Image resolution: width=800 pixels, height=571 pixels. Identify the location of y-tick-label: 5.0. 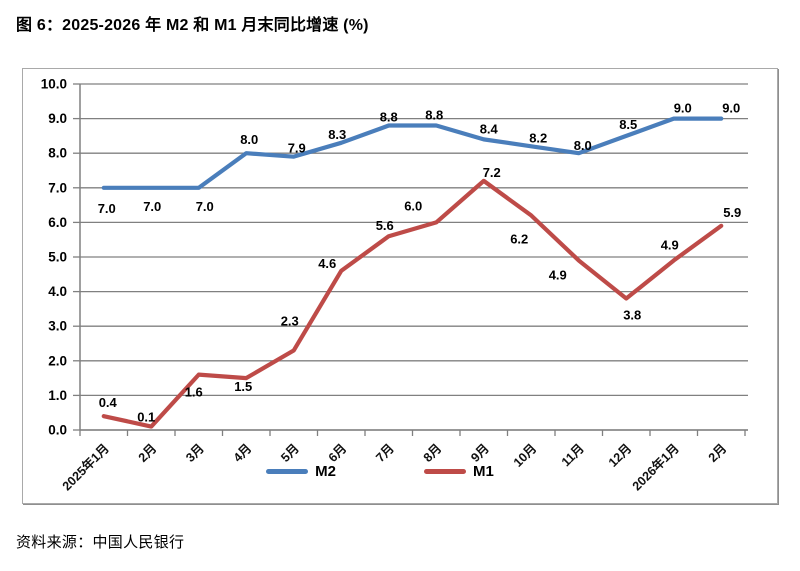
(57, 257).